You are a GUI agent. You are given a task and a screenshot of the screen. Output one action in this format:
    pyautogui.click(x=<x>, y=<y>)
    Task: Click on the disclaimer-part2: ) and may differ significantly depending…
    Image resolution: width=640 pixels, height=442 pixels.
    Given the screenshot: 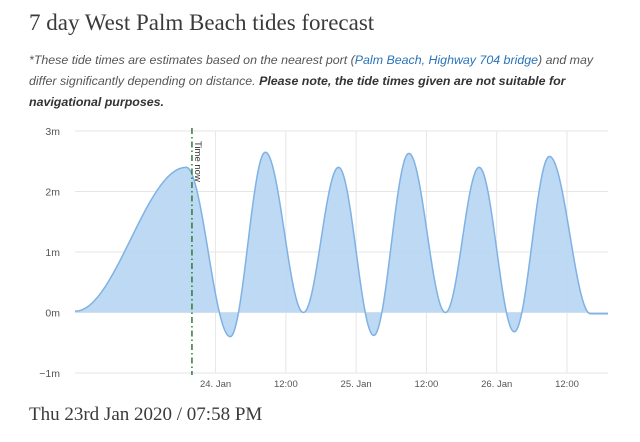 What is the action you would take?
    pyautogui.click(x=311, y=70)
    